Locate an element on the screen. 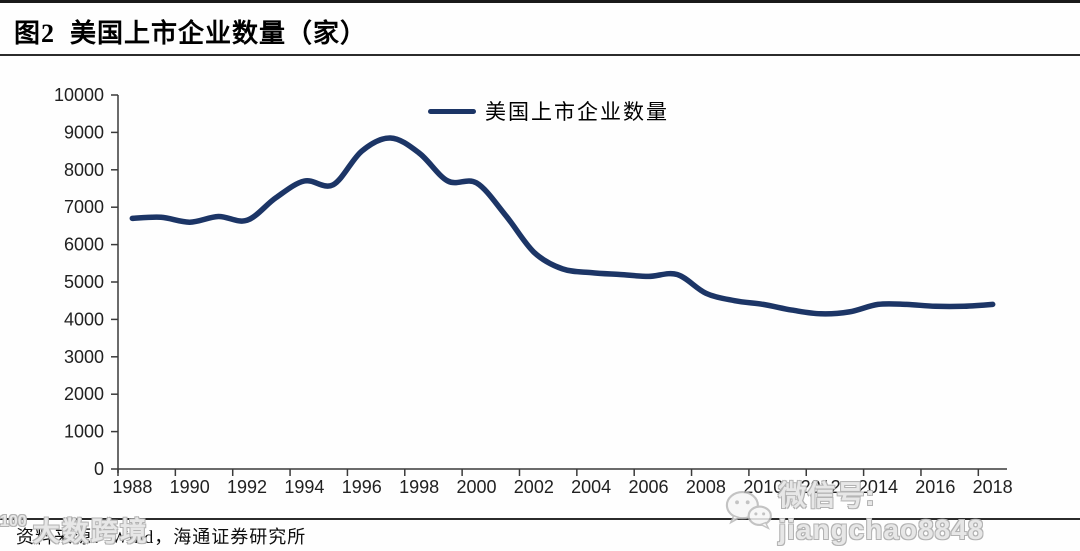 The width and height of the screenshot is (1080, 551). footer-separator-rule is located at coordinates (540, 519).